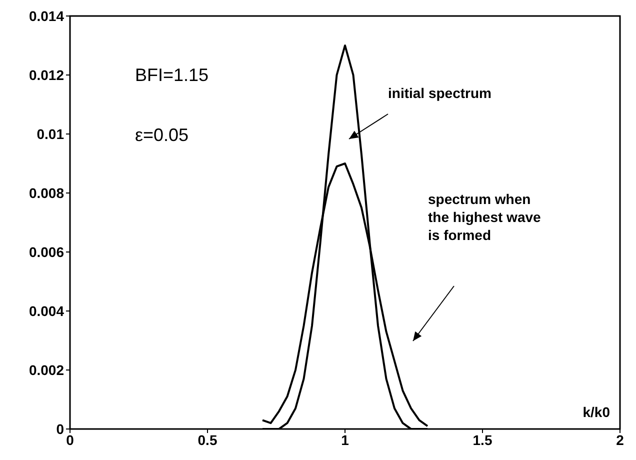 The image size is (636, 460). What do you see at coordinates (485, 217) in the screenshot?
I see `annotation: spectrum when the highest wave is formed` at bounding box center [485, 217].